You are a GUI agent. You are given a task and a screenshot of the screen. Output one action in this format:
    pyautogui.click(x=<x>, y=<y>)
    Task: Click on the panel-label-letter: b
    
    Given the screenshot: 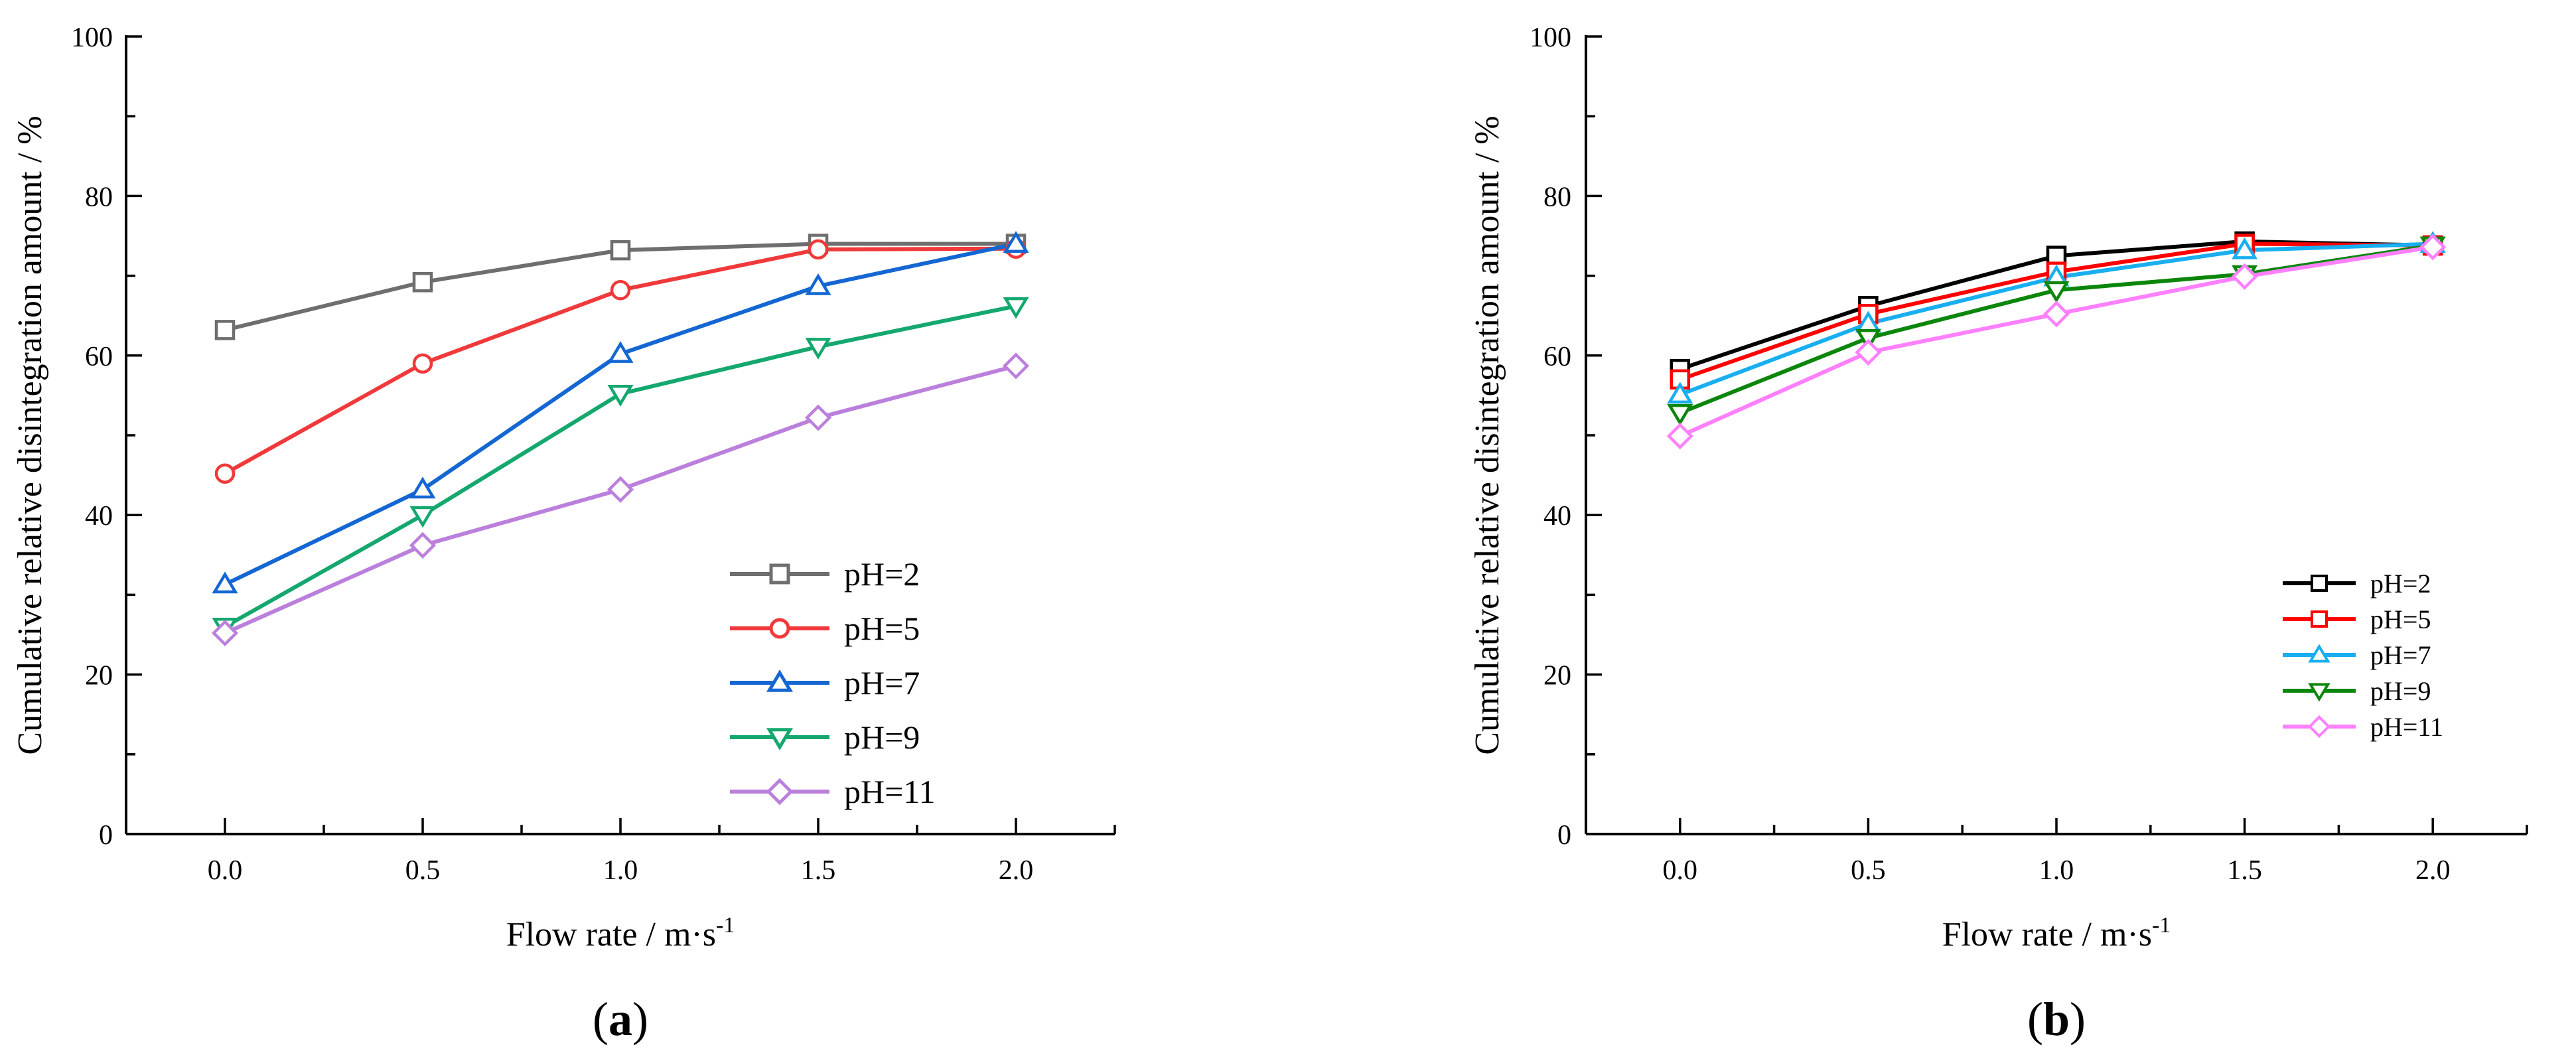 What is the action you would take?
    pyautogui.click(x=2056, y=1019)
    